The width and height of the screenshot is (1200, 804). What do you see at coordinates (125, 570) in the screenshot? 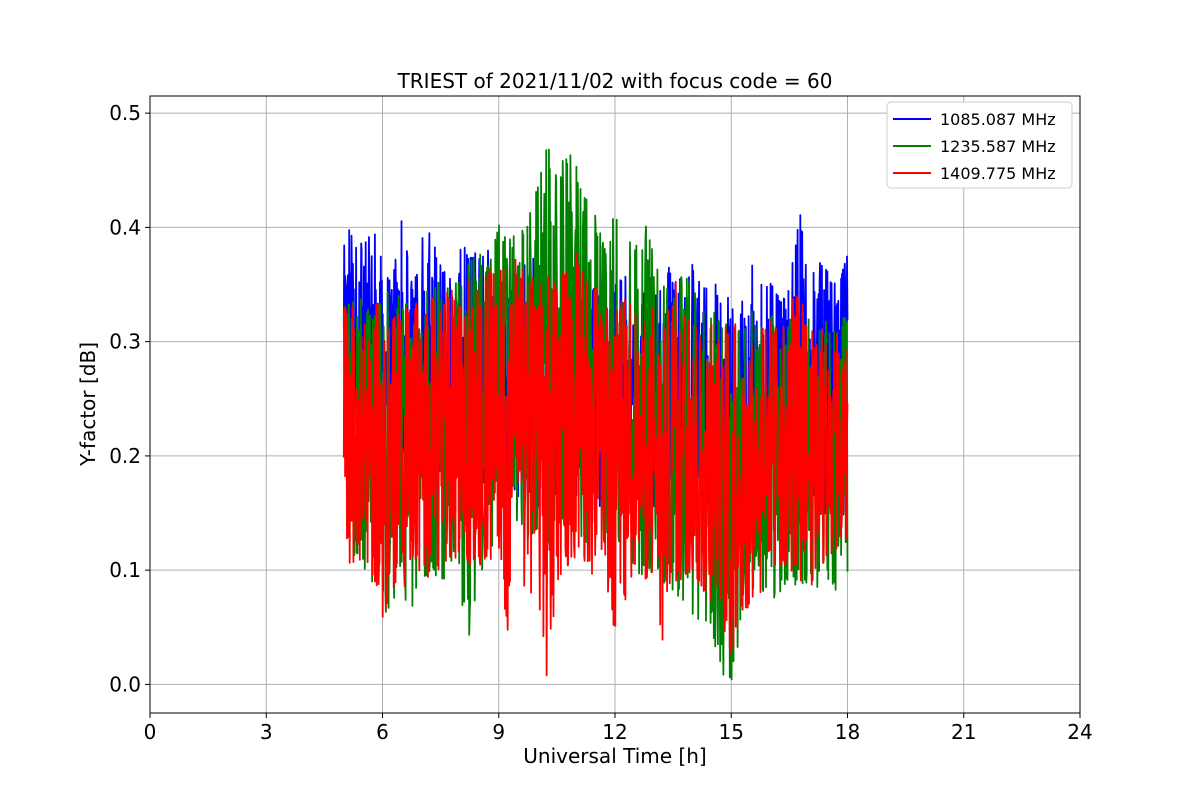
I see `y-tick-label: 0.1` at bounding box center [125, 570].